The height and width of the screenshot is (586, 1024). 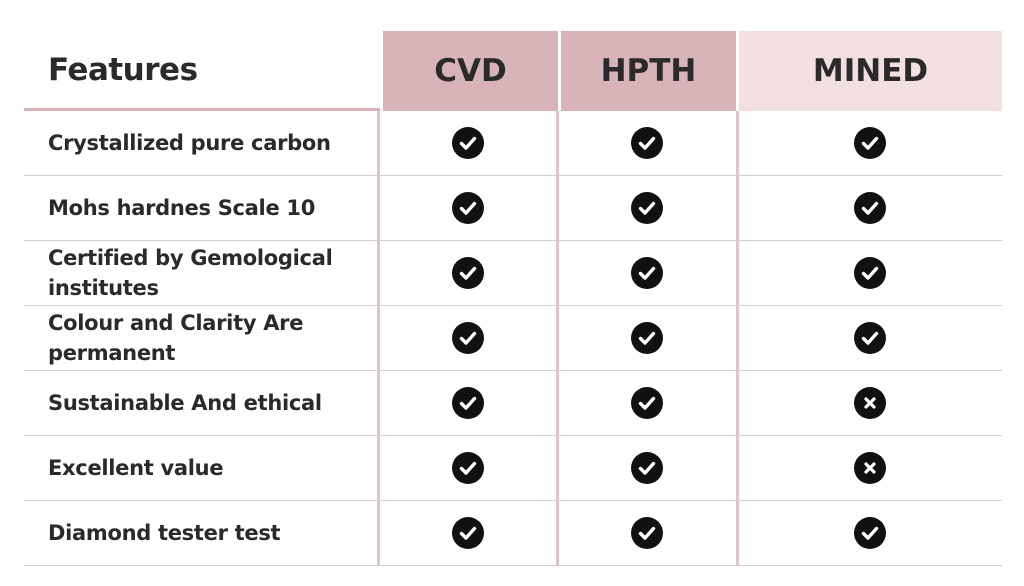 I want to click on feature-label: Excellent value, so click(x=136, y=468).